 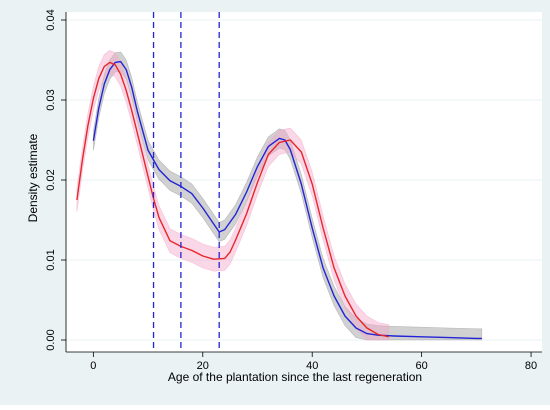 I want to click on y-tick-label: 0.02, so click(x=51, y=179).